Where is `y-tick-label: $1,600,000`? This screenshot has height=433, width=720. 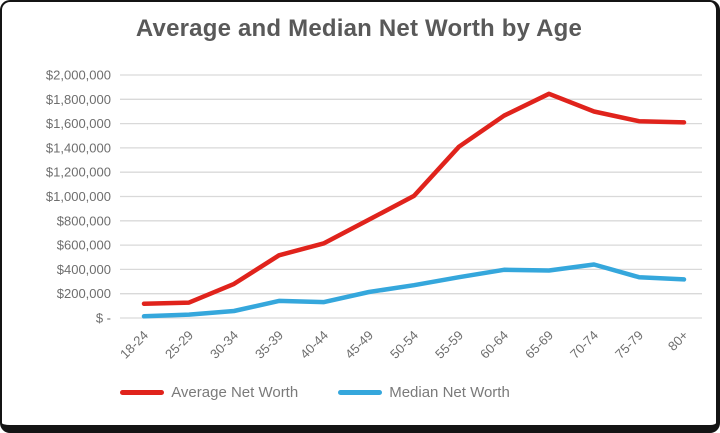
y-tick-label: $1,600,000 is located at coordinates (78, 123).